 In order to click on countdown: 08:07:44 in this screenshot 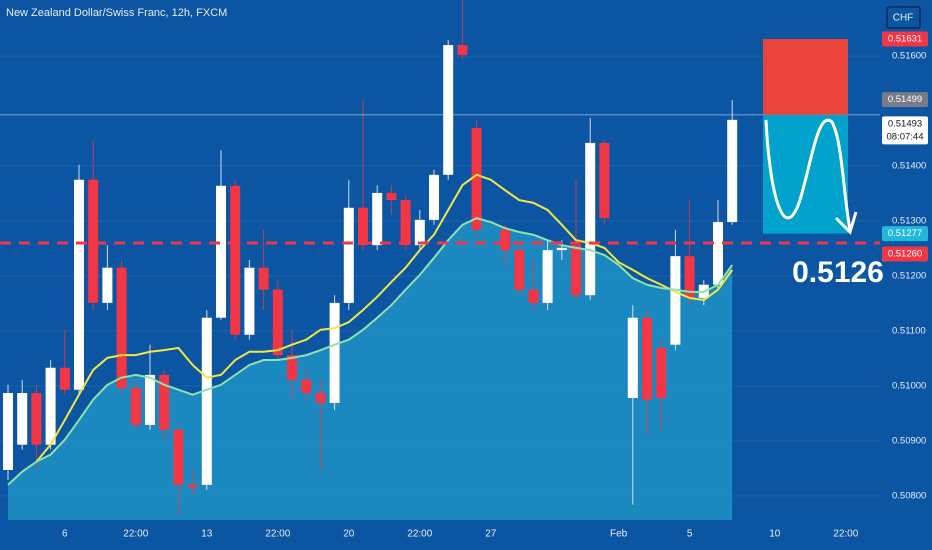, I will do `click(905, 136)`.